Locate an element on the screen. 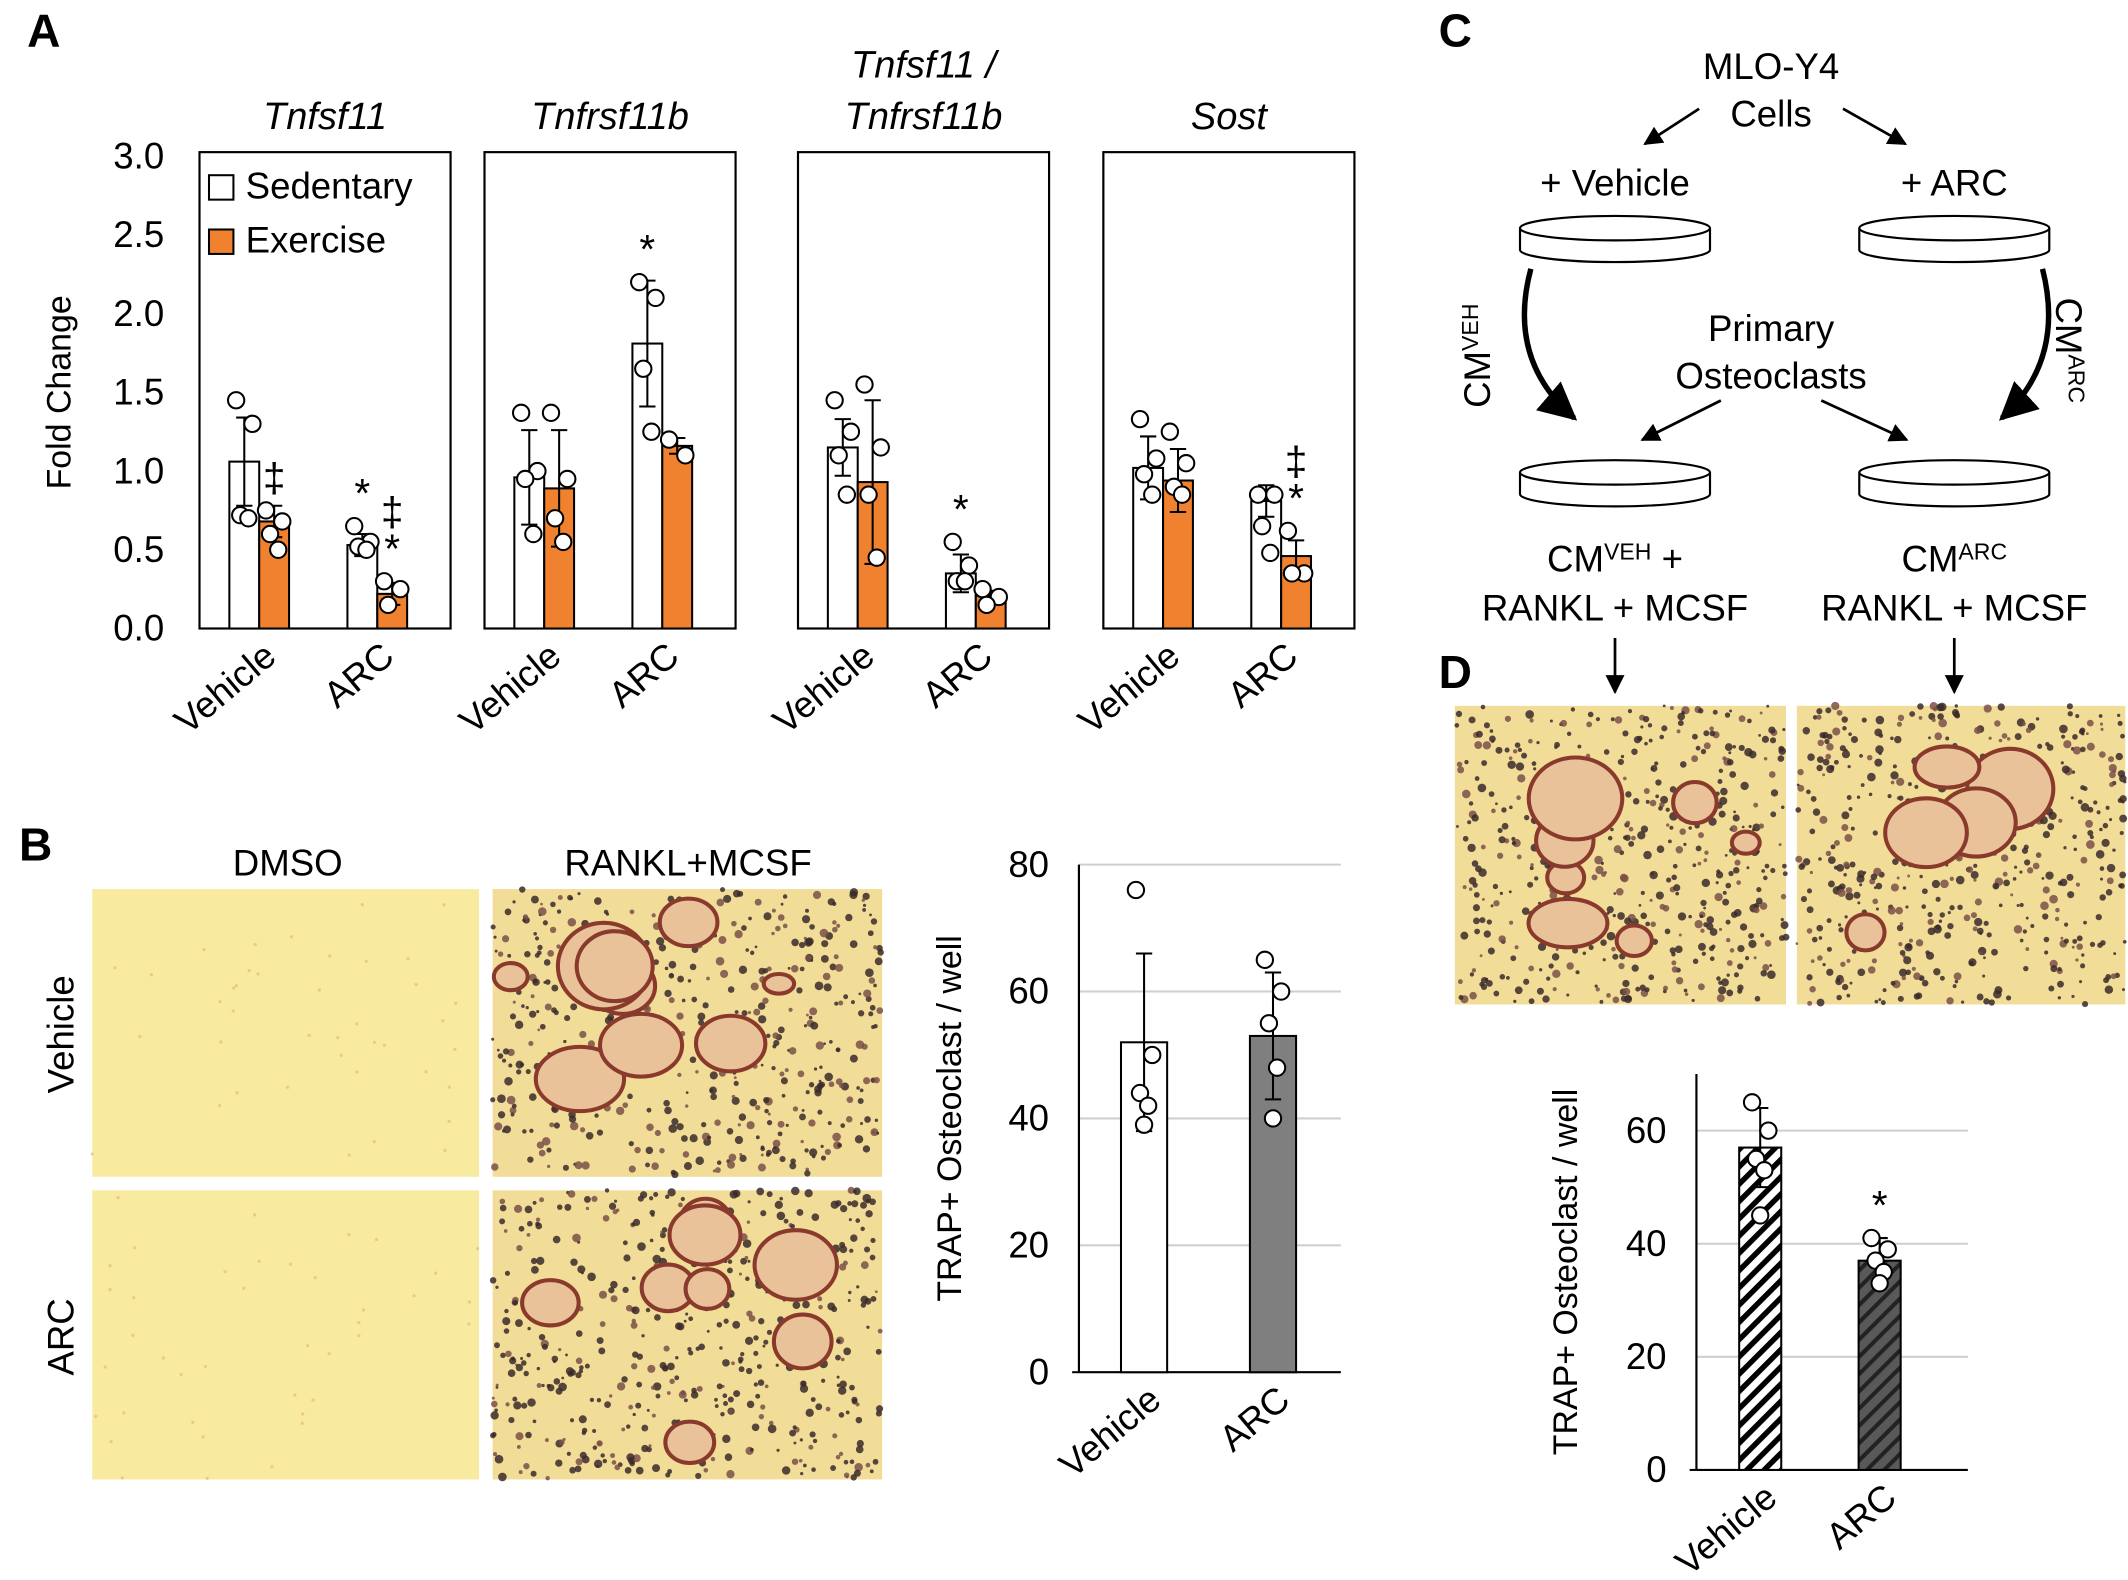  plot-frame is located at coordinates (1229, 390).